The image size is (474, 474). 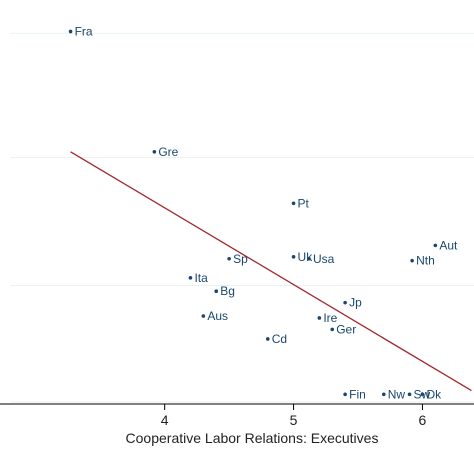 What do you see at coordinates (201, 278) in the screenshot?
I see `point-label-ita: Ita` at bounding box center [201, 278].